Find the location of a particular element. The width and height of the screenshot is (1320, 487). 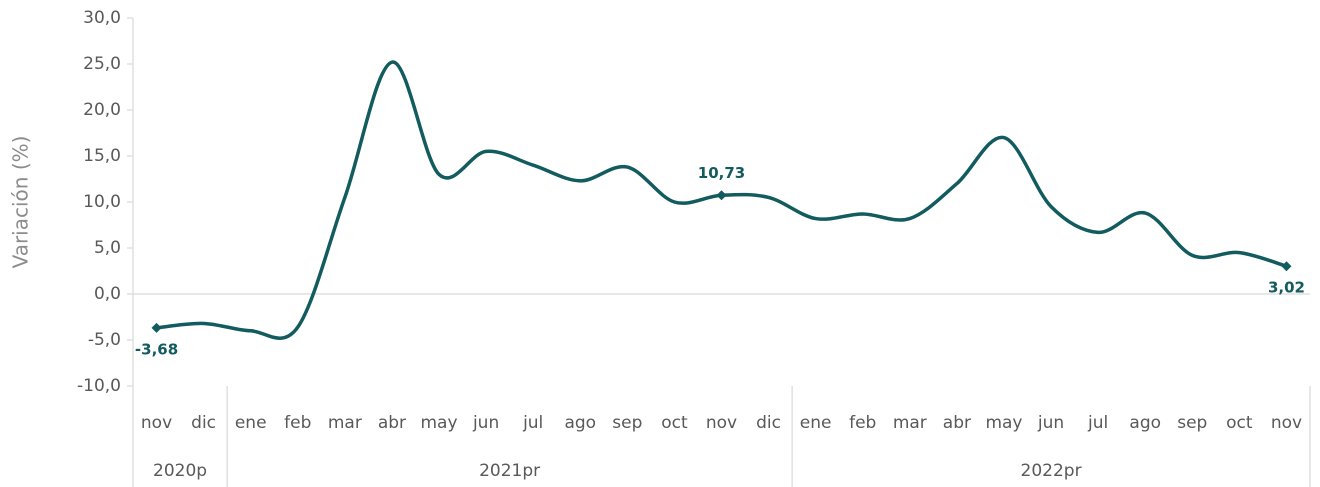

y-tick-label: 20,0 is located at coordinates (102, 110).